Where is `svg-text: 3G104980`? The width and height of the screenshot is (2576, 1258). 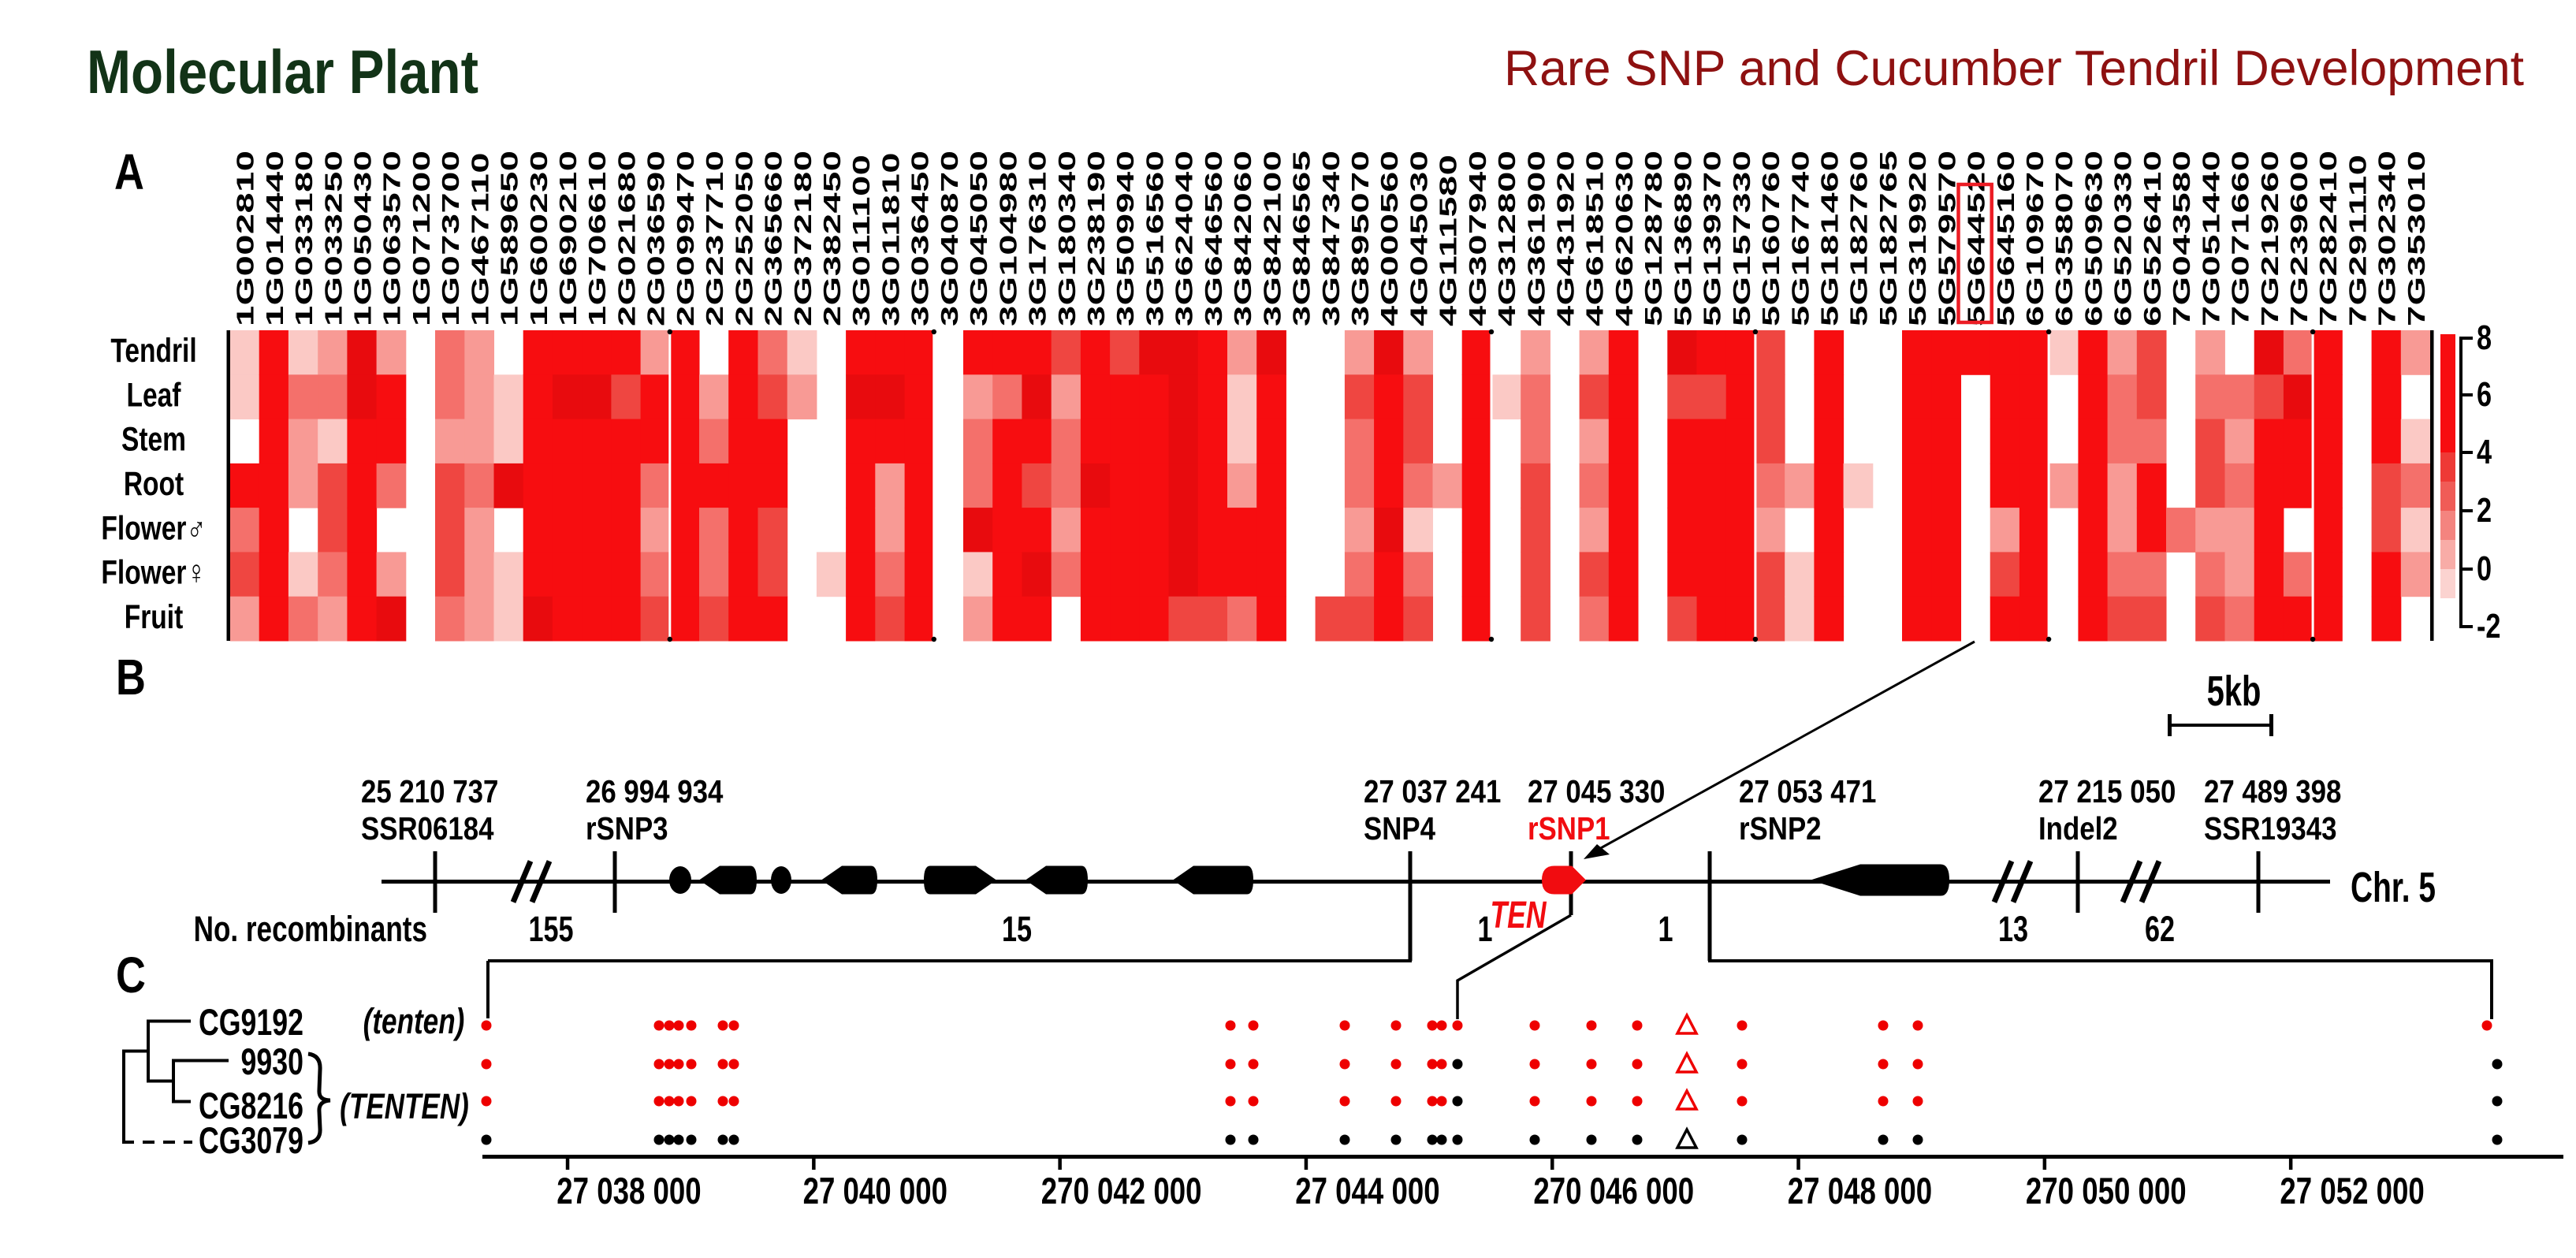
svg-text: 3G104980 is located at coordinates (1008, 239).